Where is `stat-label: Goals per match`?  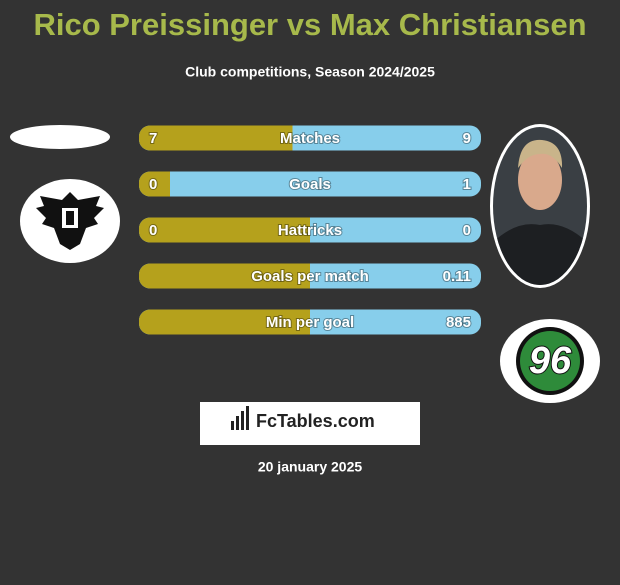 stat-label: Goals per match is located at coordinates (310, 276).